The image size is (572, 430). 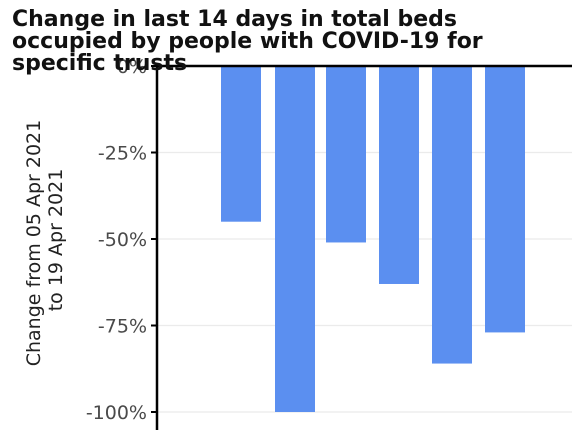 What do you see at coordinates (122, 327) in the screenshot?
I see `y-tick-label: -75%` at bounding box center [122, 327].